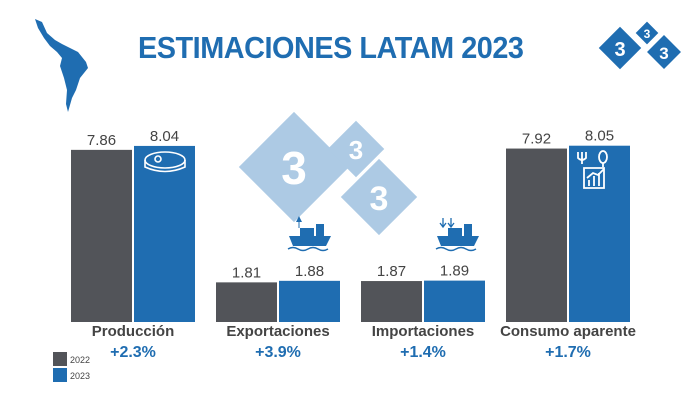 This screenshot has width=700, height=400. What do you see at coordinates (568, 352) in the screenshot?
I see `change-percent: +1.7%` at bounding box center [568, 352].